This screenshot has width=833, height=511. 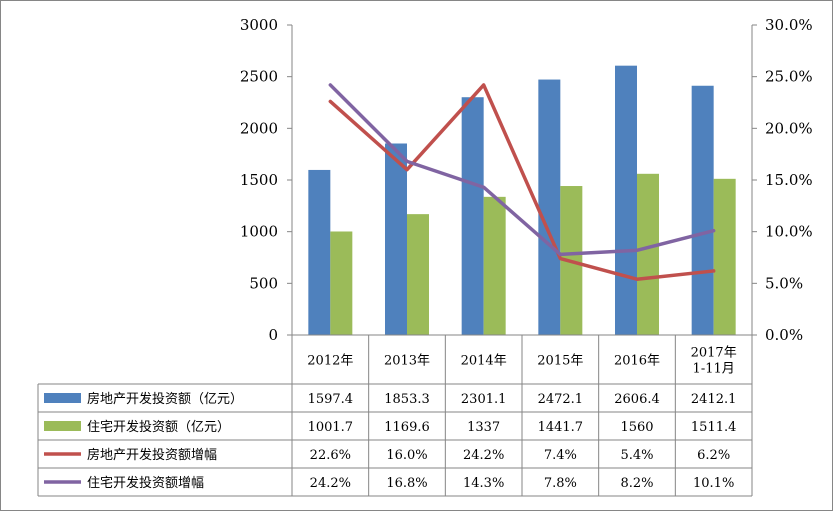 I want to click on right-axis-tick-label: 15.0%, so click(x=789, y=180).